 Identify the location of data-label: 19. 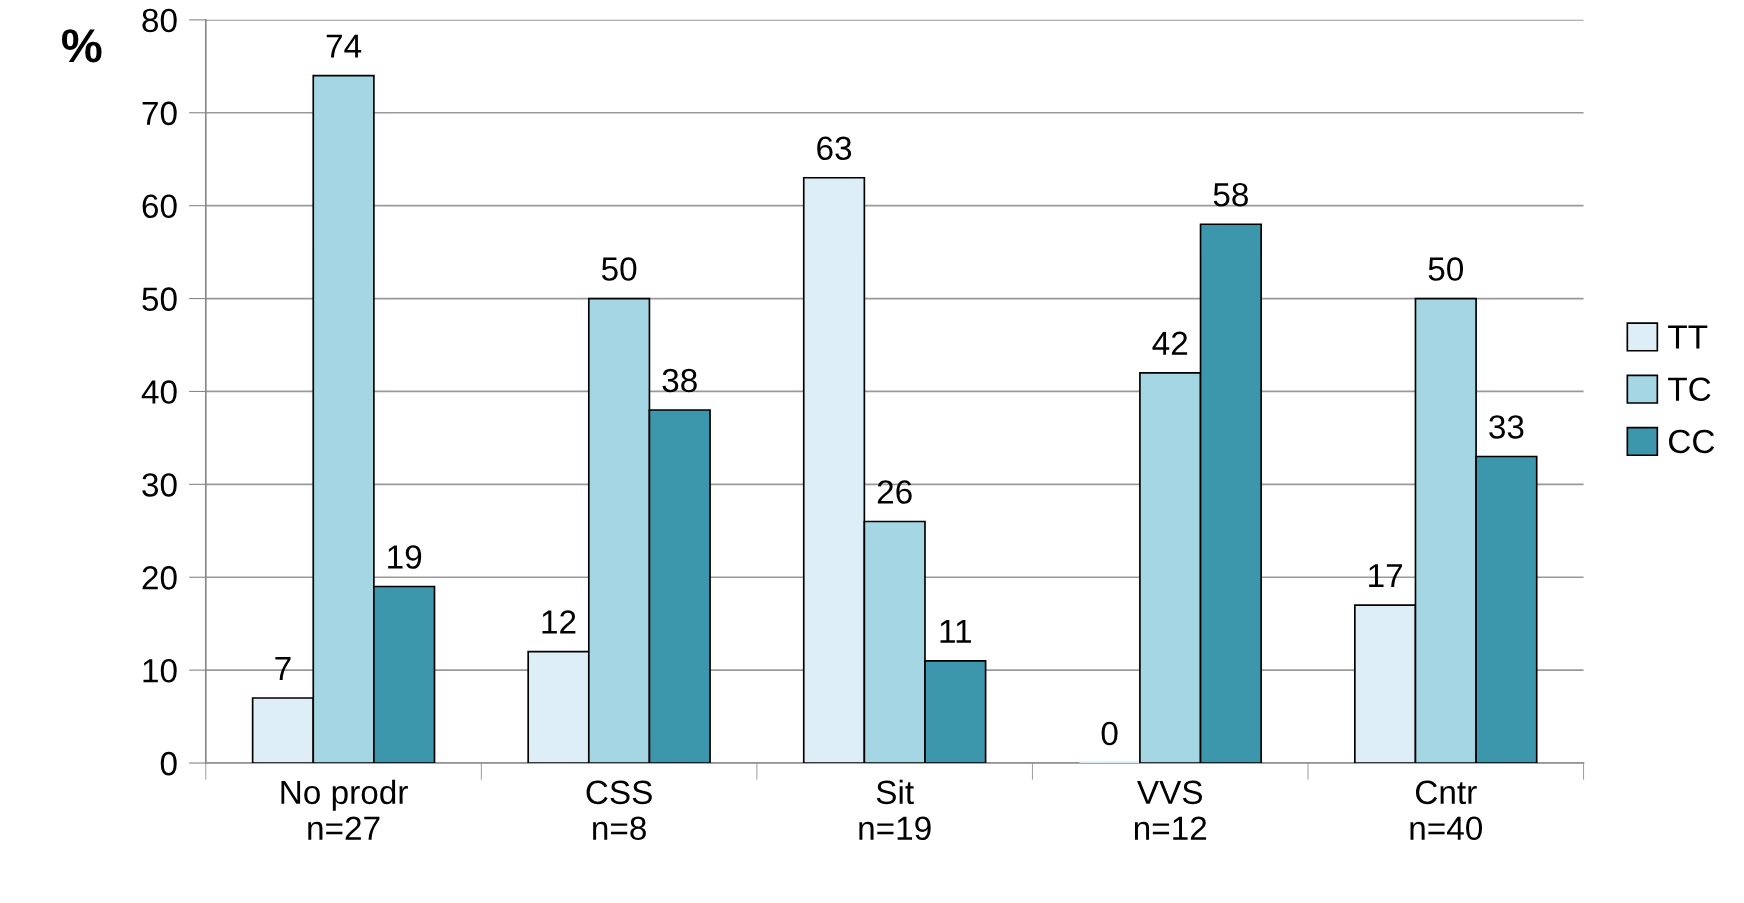
(405, 557).